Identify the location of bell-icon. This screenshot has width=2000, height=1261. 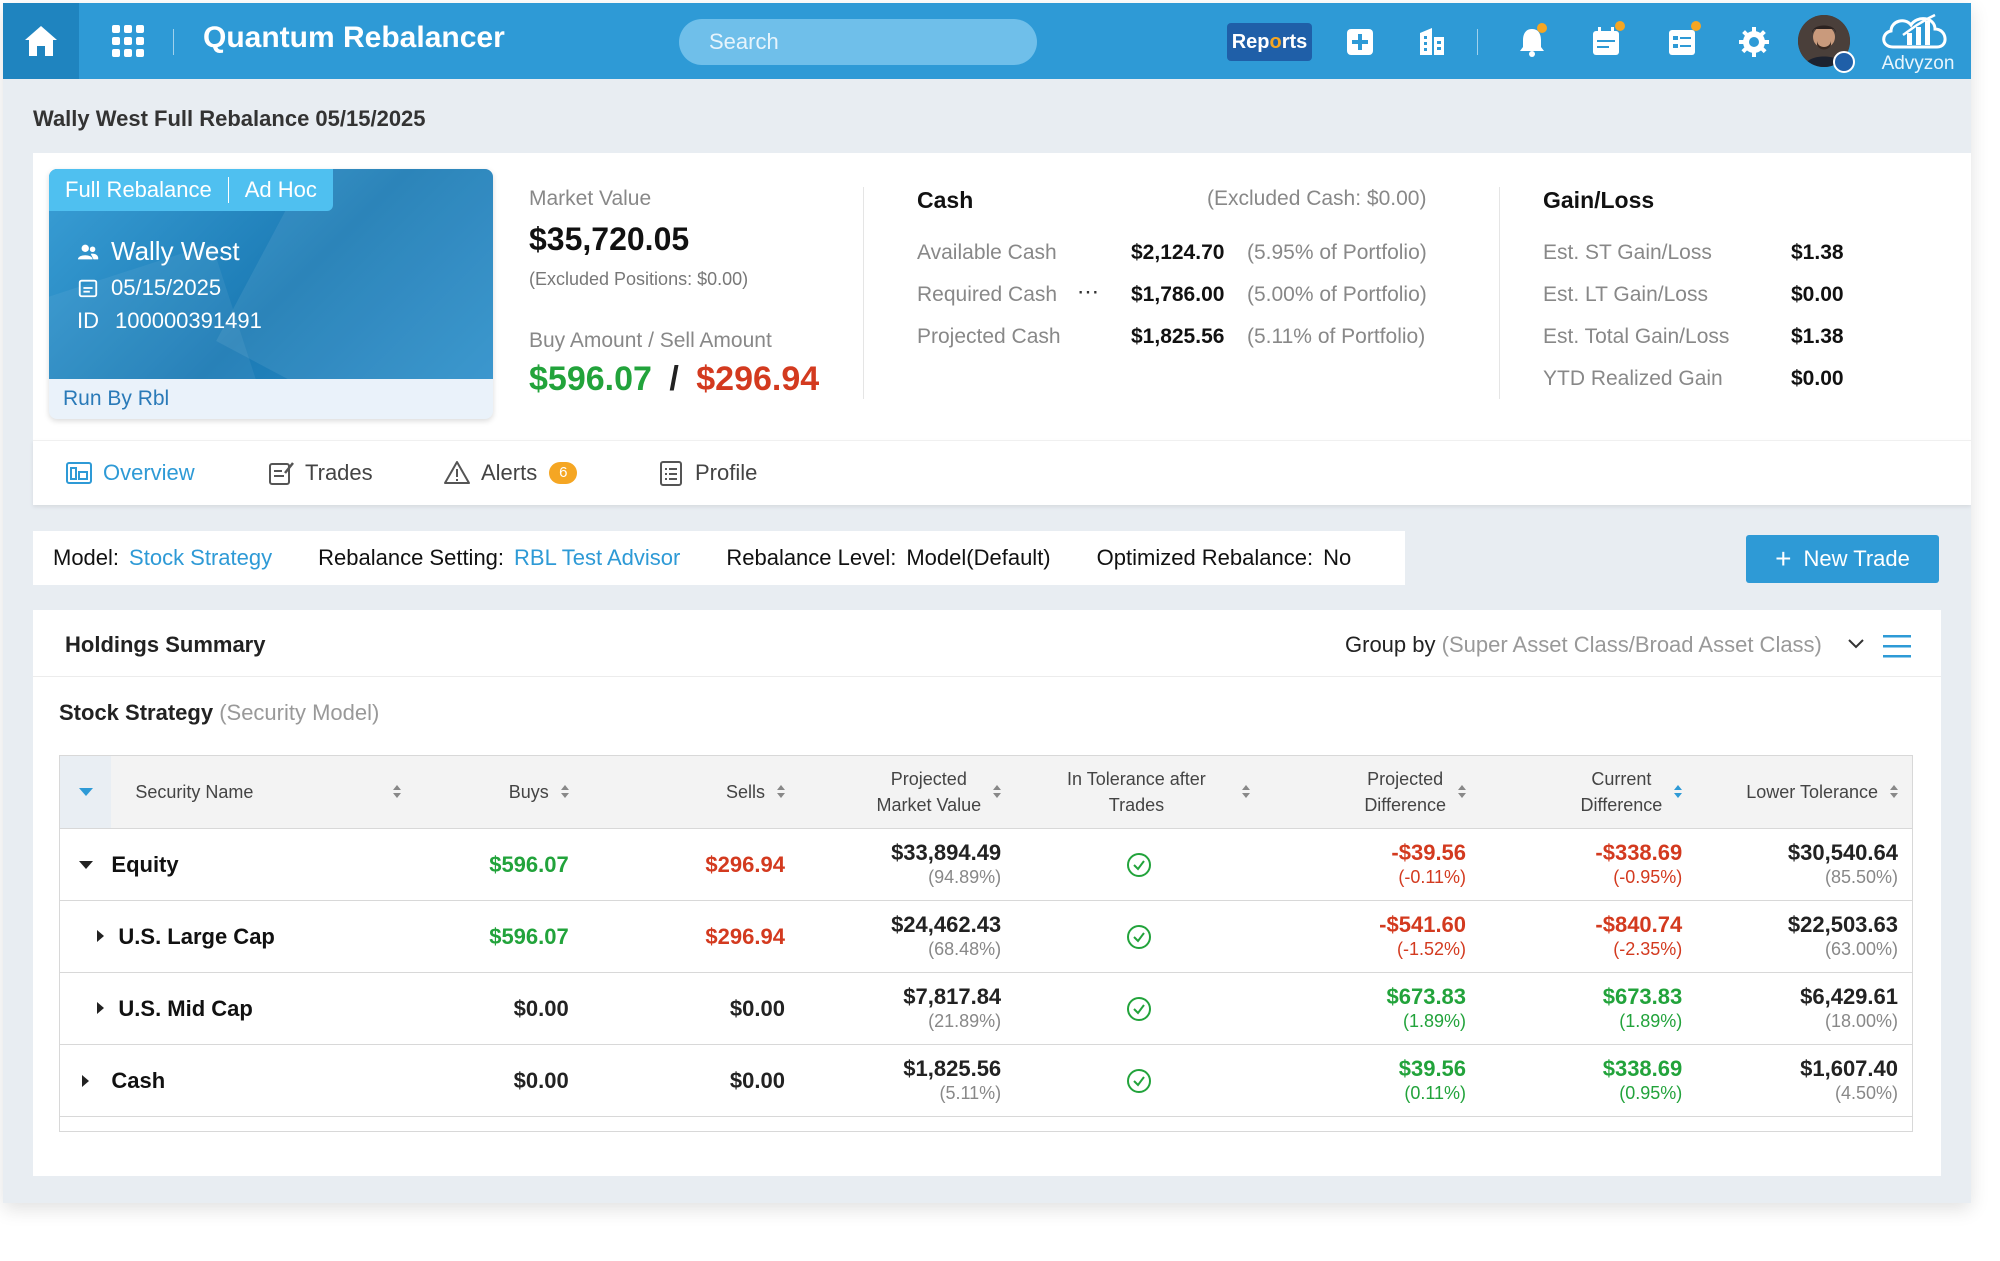
(1532, 42).